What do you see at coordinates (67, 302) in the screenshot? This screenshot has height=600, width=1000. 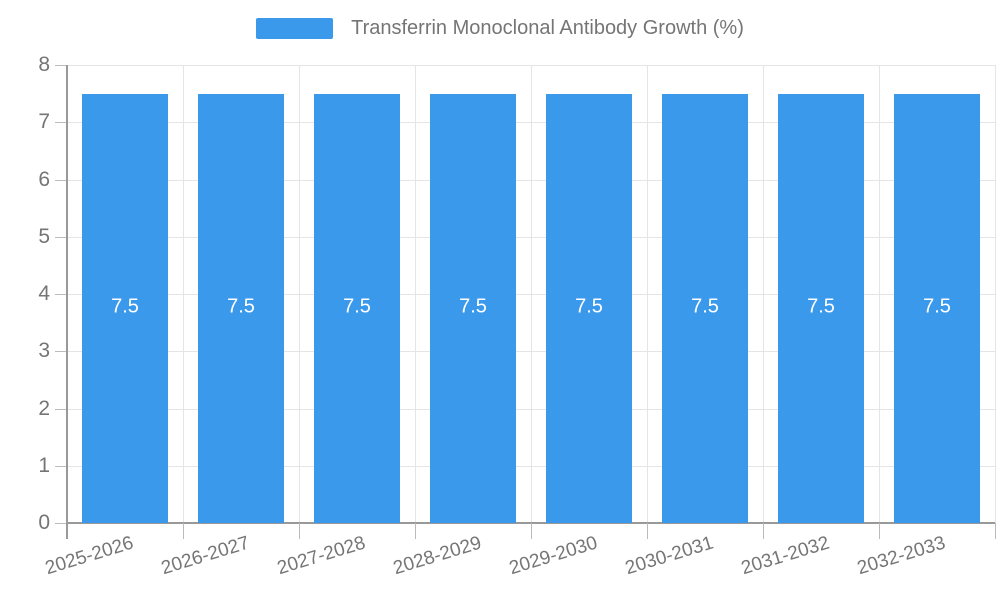 I see `y-axis-line` at bounding box center [67, 302].